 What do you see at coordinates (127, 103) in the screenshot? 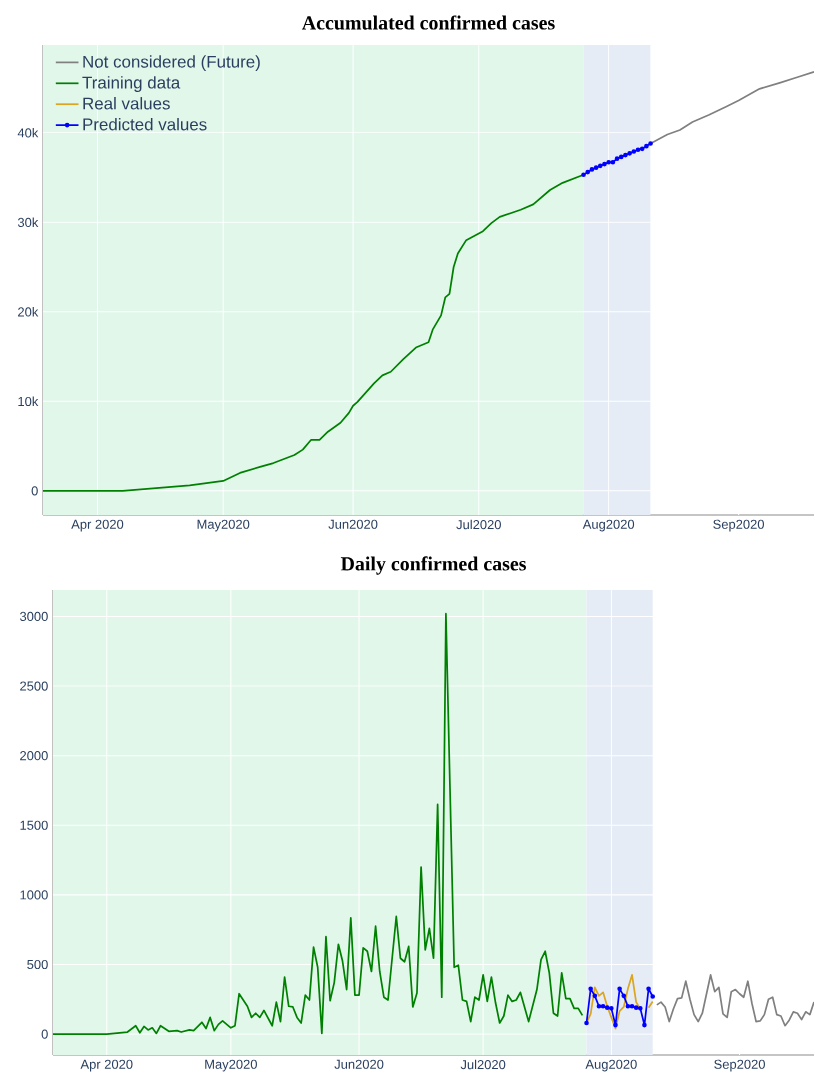
I see `legend-label: Real values` at bounding box center [127, 103].